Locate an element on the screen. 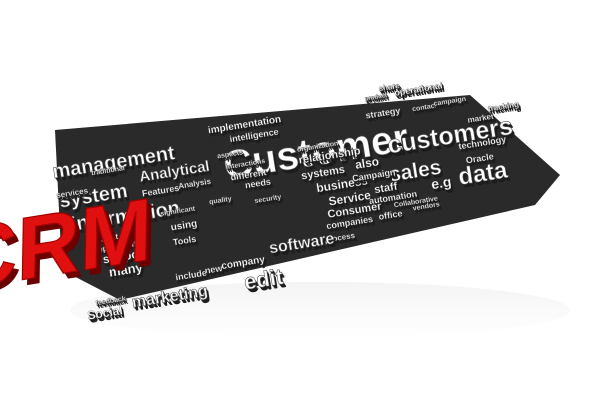 The height and width of the screenshot is (400, 600). cloud-word-text: office is located at coordinates (390, 215).